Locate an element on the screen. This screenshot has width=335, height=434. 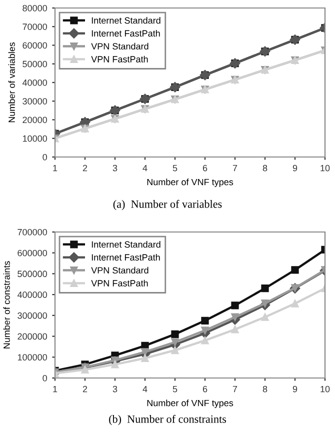
y-tick-label: 40000 is located at coordinates (35, 82).